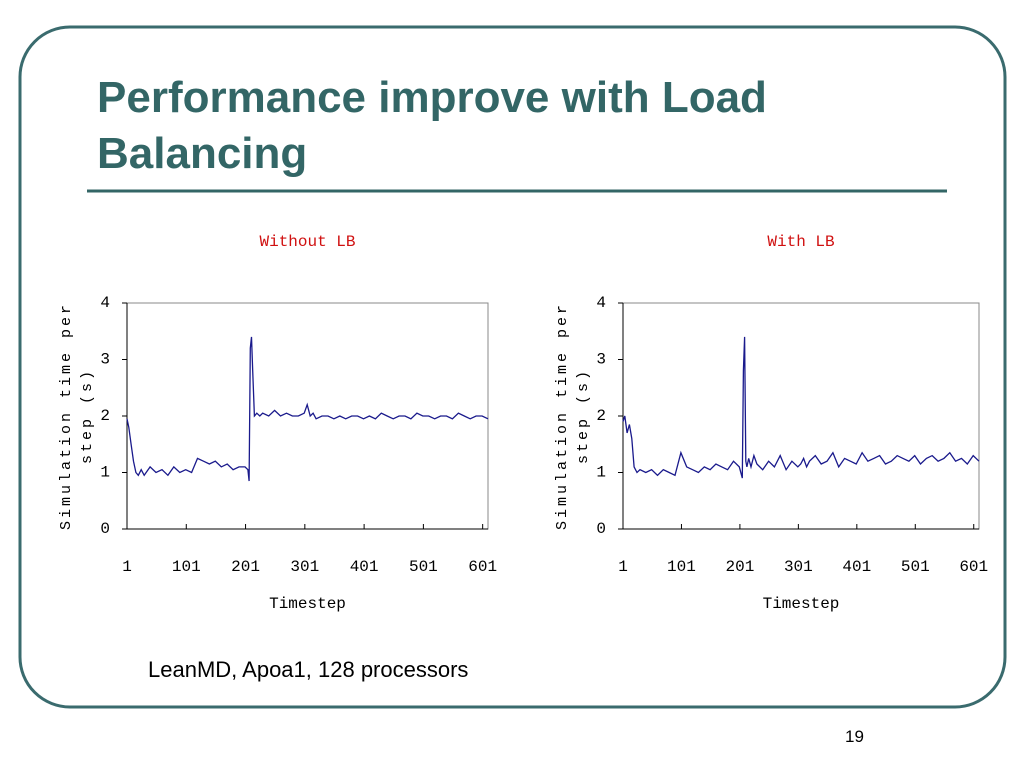  I want to click on slide-title: Performance improve with Load Balancing, so click(432, 125).